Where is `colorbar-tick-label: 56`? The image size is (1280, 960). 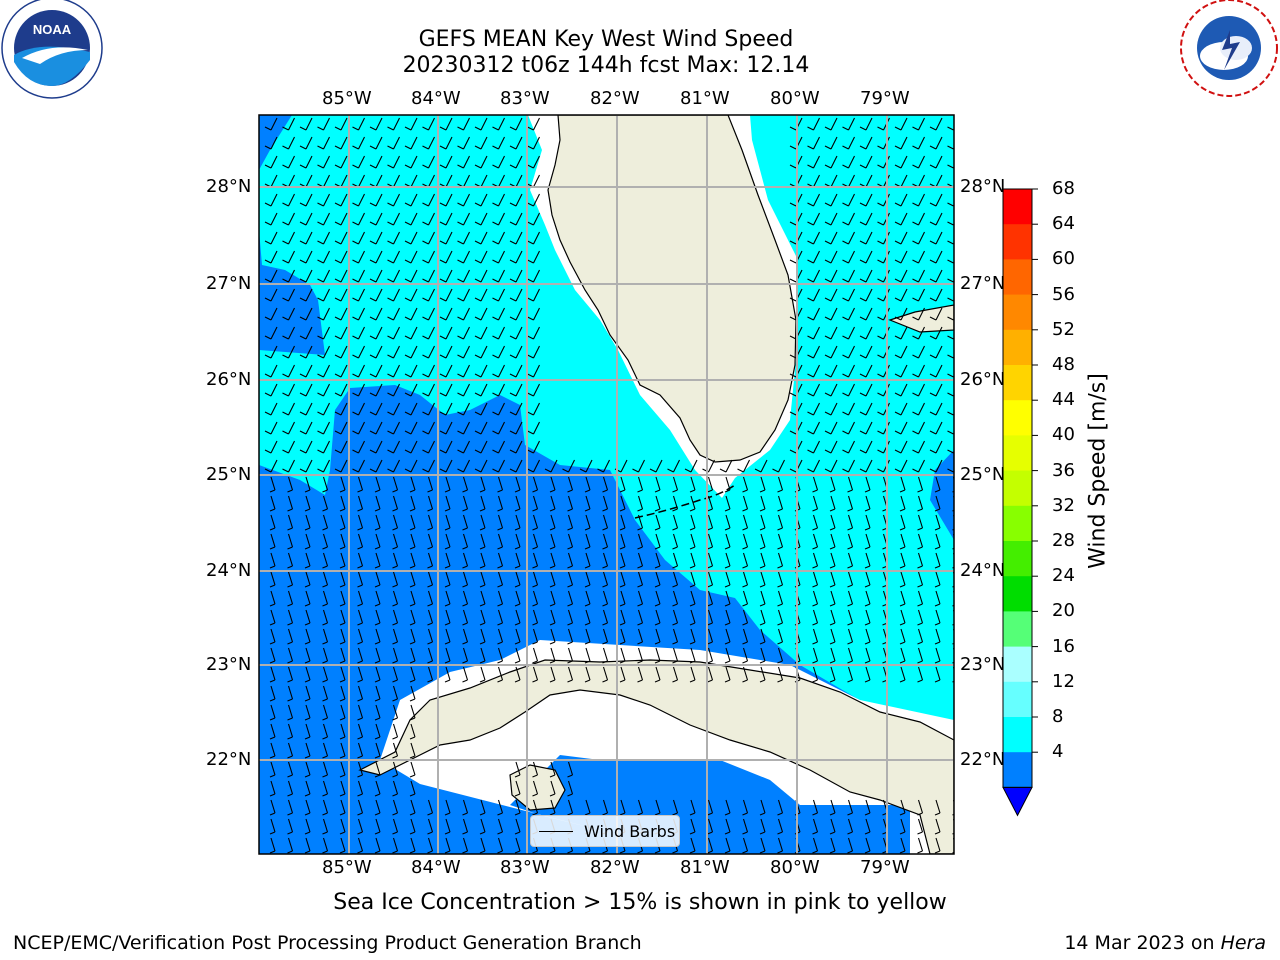
colorbar-tick-label: 56 is located at coordinates (1063, 294).